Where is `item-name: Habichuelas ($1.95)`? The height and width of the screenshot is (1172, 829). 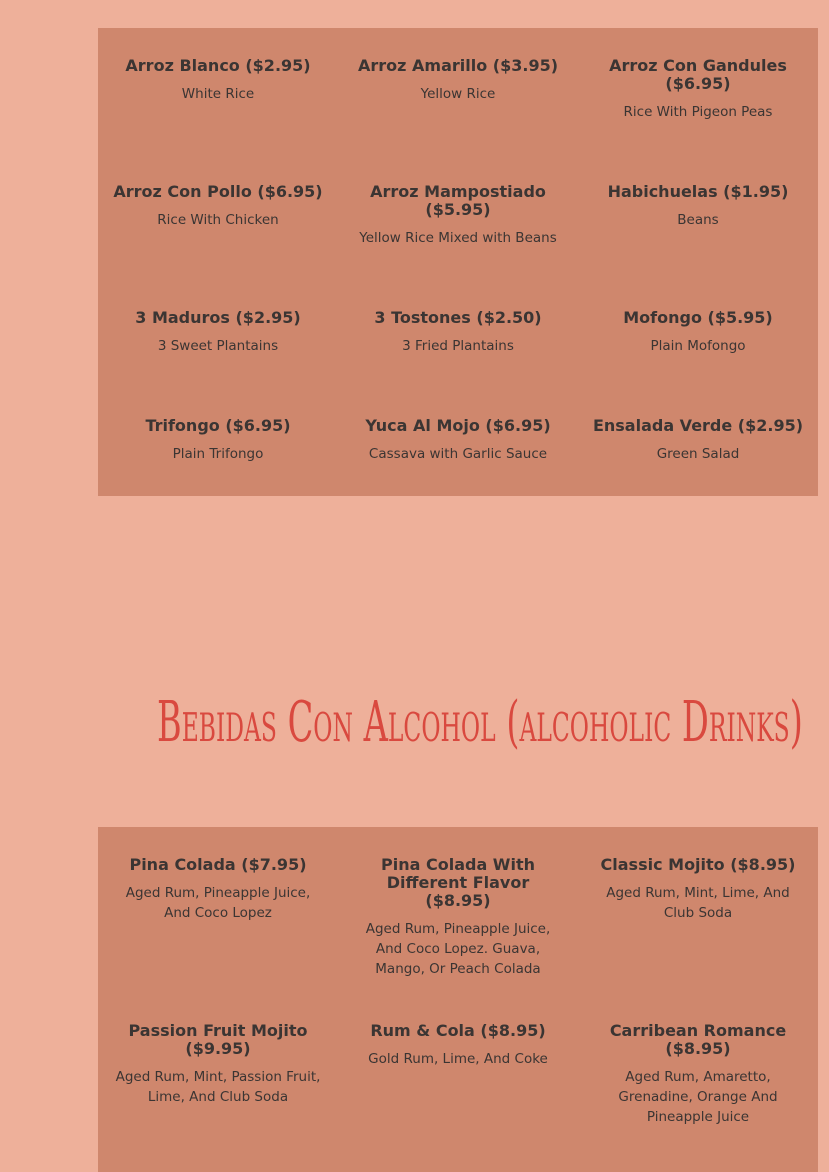 item-name: Habichuelas ($1.95) is located at coordinates (698, 191).